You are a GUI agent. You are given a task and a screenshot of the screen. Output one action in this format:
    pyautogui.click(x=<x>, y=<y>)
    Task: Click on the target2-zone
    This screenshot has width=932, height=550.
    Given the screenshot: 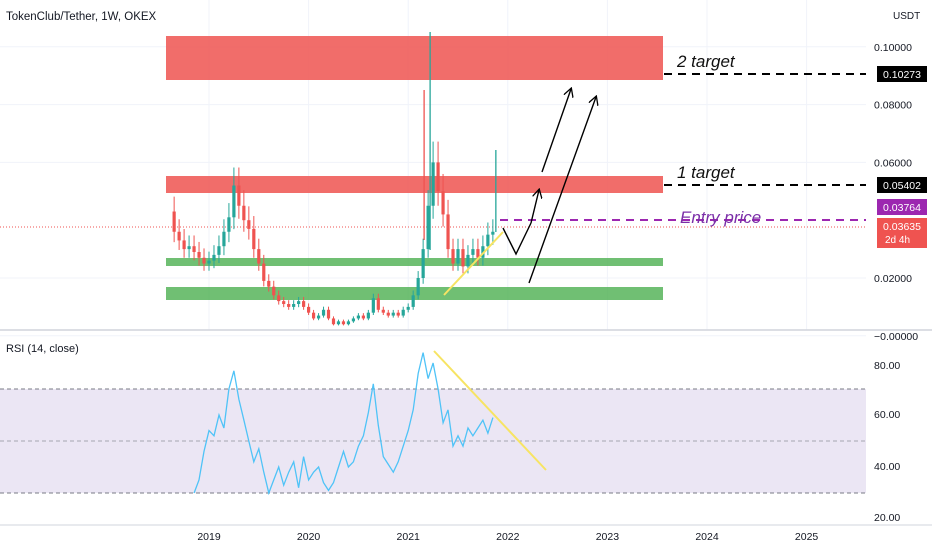 What is the action you would take?
    pyautogui.click(x=414, y=58)
    